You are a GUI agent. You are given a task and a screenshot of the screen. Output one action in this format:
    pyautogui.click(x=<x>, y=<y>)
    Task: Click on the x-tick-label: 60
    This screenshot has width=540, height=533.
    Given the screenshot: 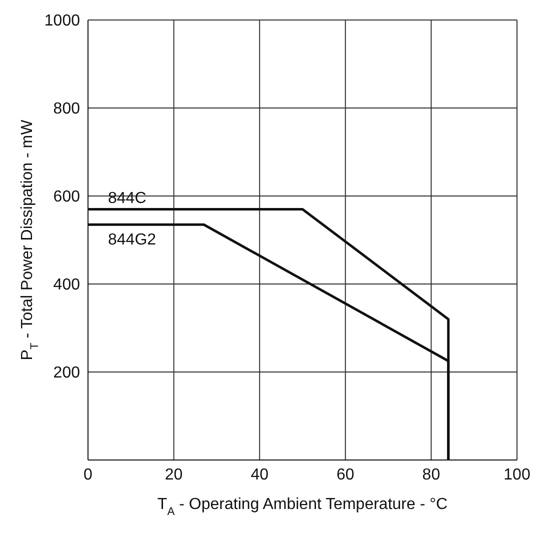 What is the action you would take?
    pyautogui.click(x=345, y=475)
    